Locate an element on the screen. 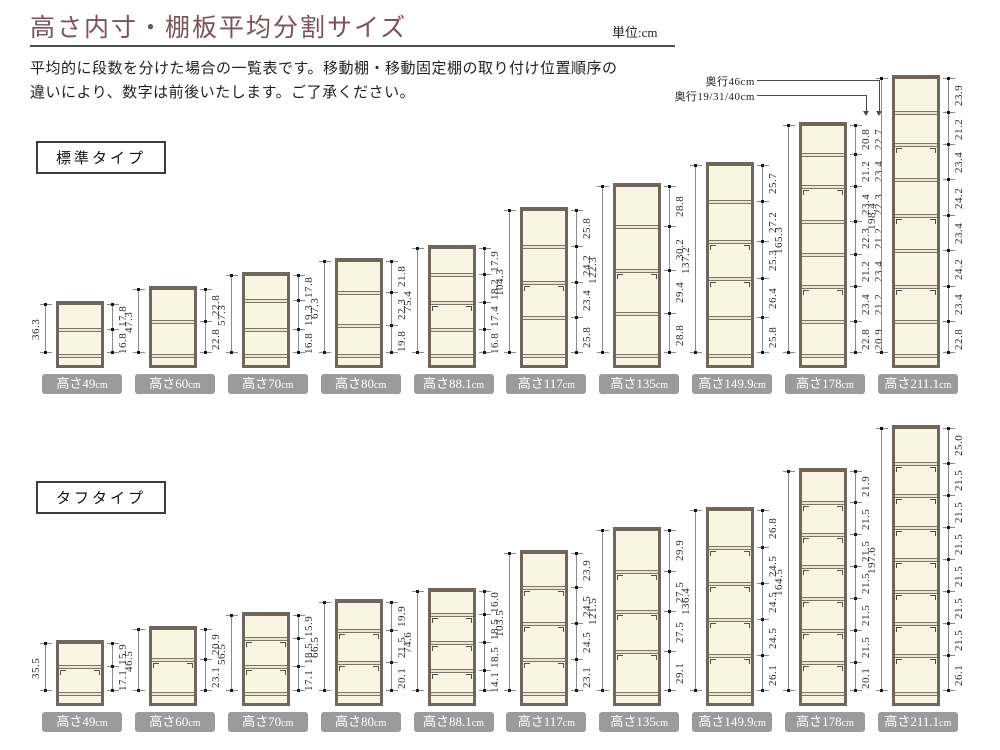  dimension-total-value: 137.2 is located at coordinates (686, 260).